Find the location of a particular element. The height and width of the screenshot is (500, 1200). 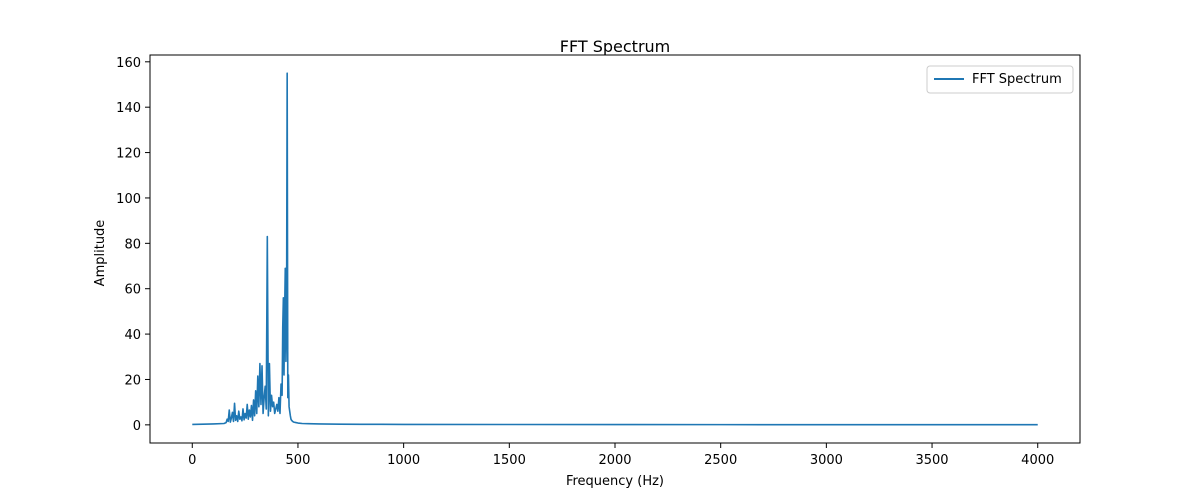

x-tick-label: 500 is located at coordinates (298, 460).